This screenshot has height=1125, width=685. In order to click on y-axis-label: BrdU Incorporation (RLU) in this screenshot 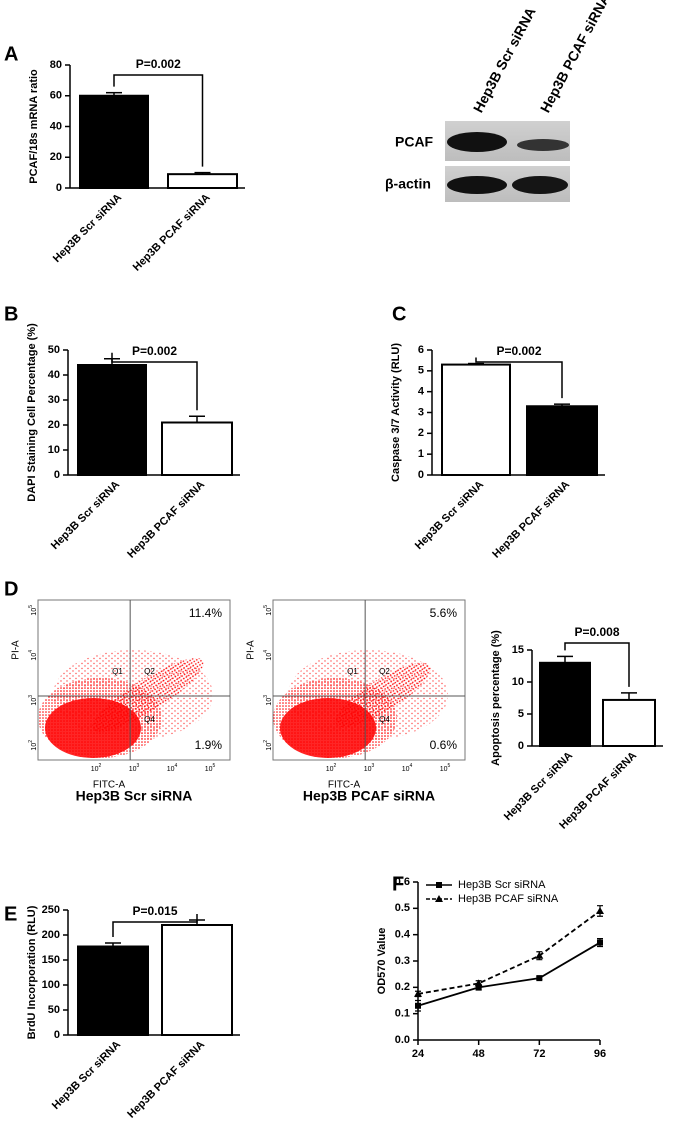, I will do `click(32, 972)`.